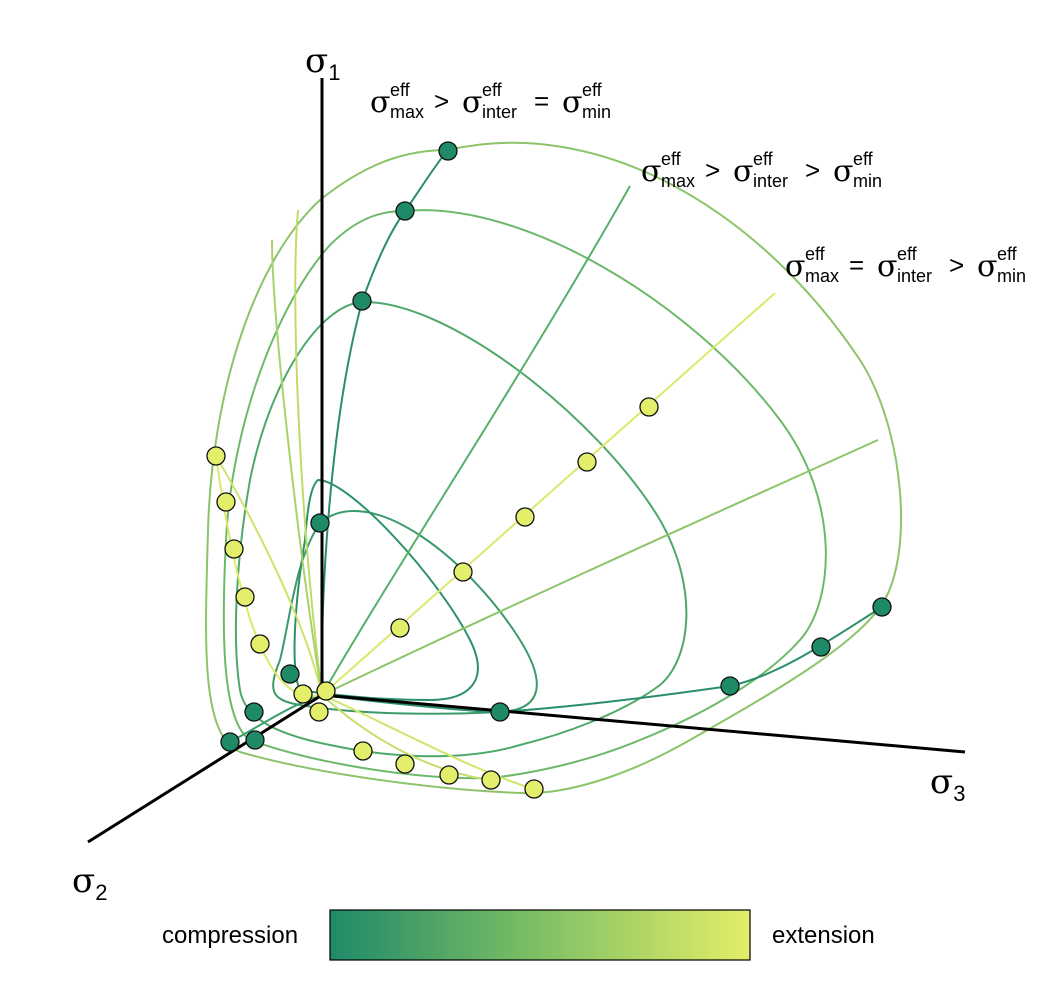 The image size is (1050, 990). Describe the element at coordinates (643, 723) in the screenshot. I see `sigma3-axis` at that location.